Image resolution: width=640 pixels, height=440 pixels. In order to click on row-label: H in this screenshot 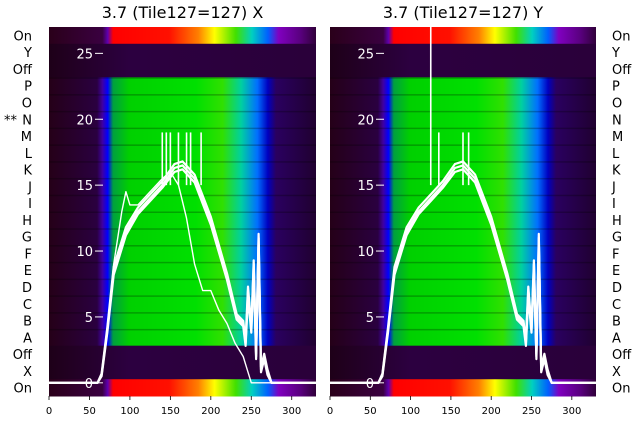, I will do `click(27, 221)`.